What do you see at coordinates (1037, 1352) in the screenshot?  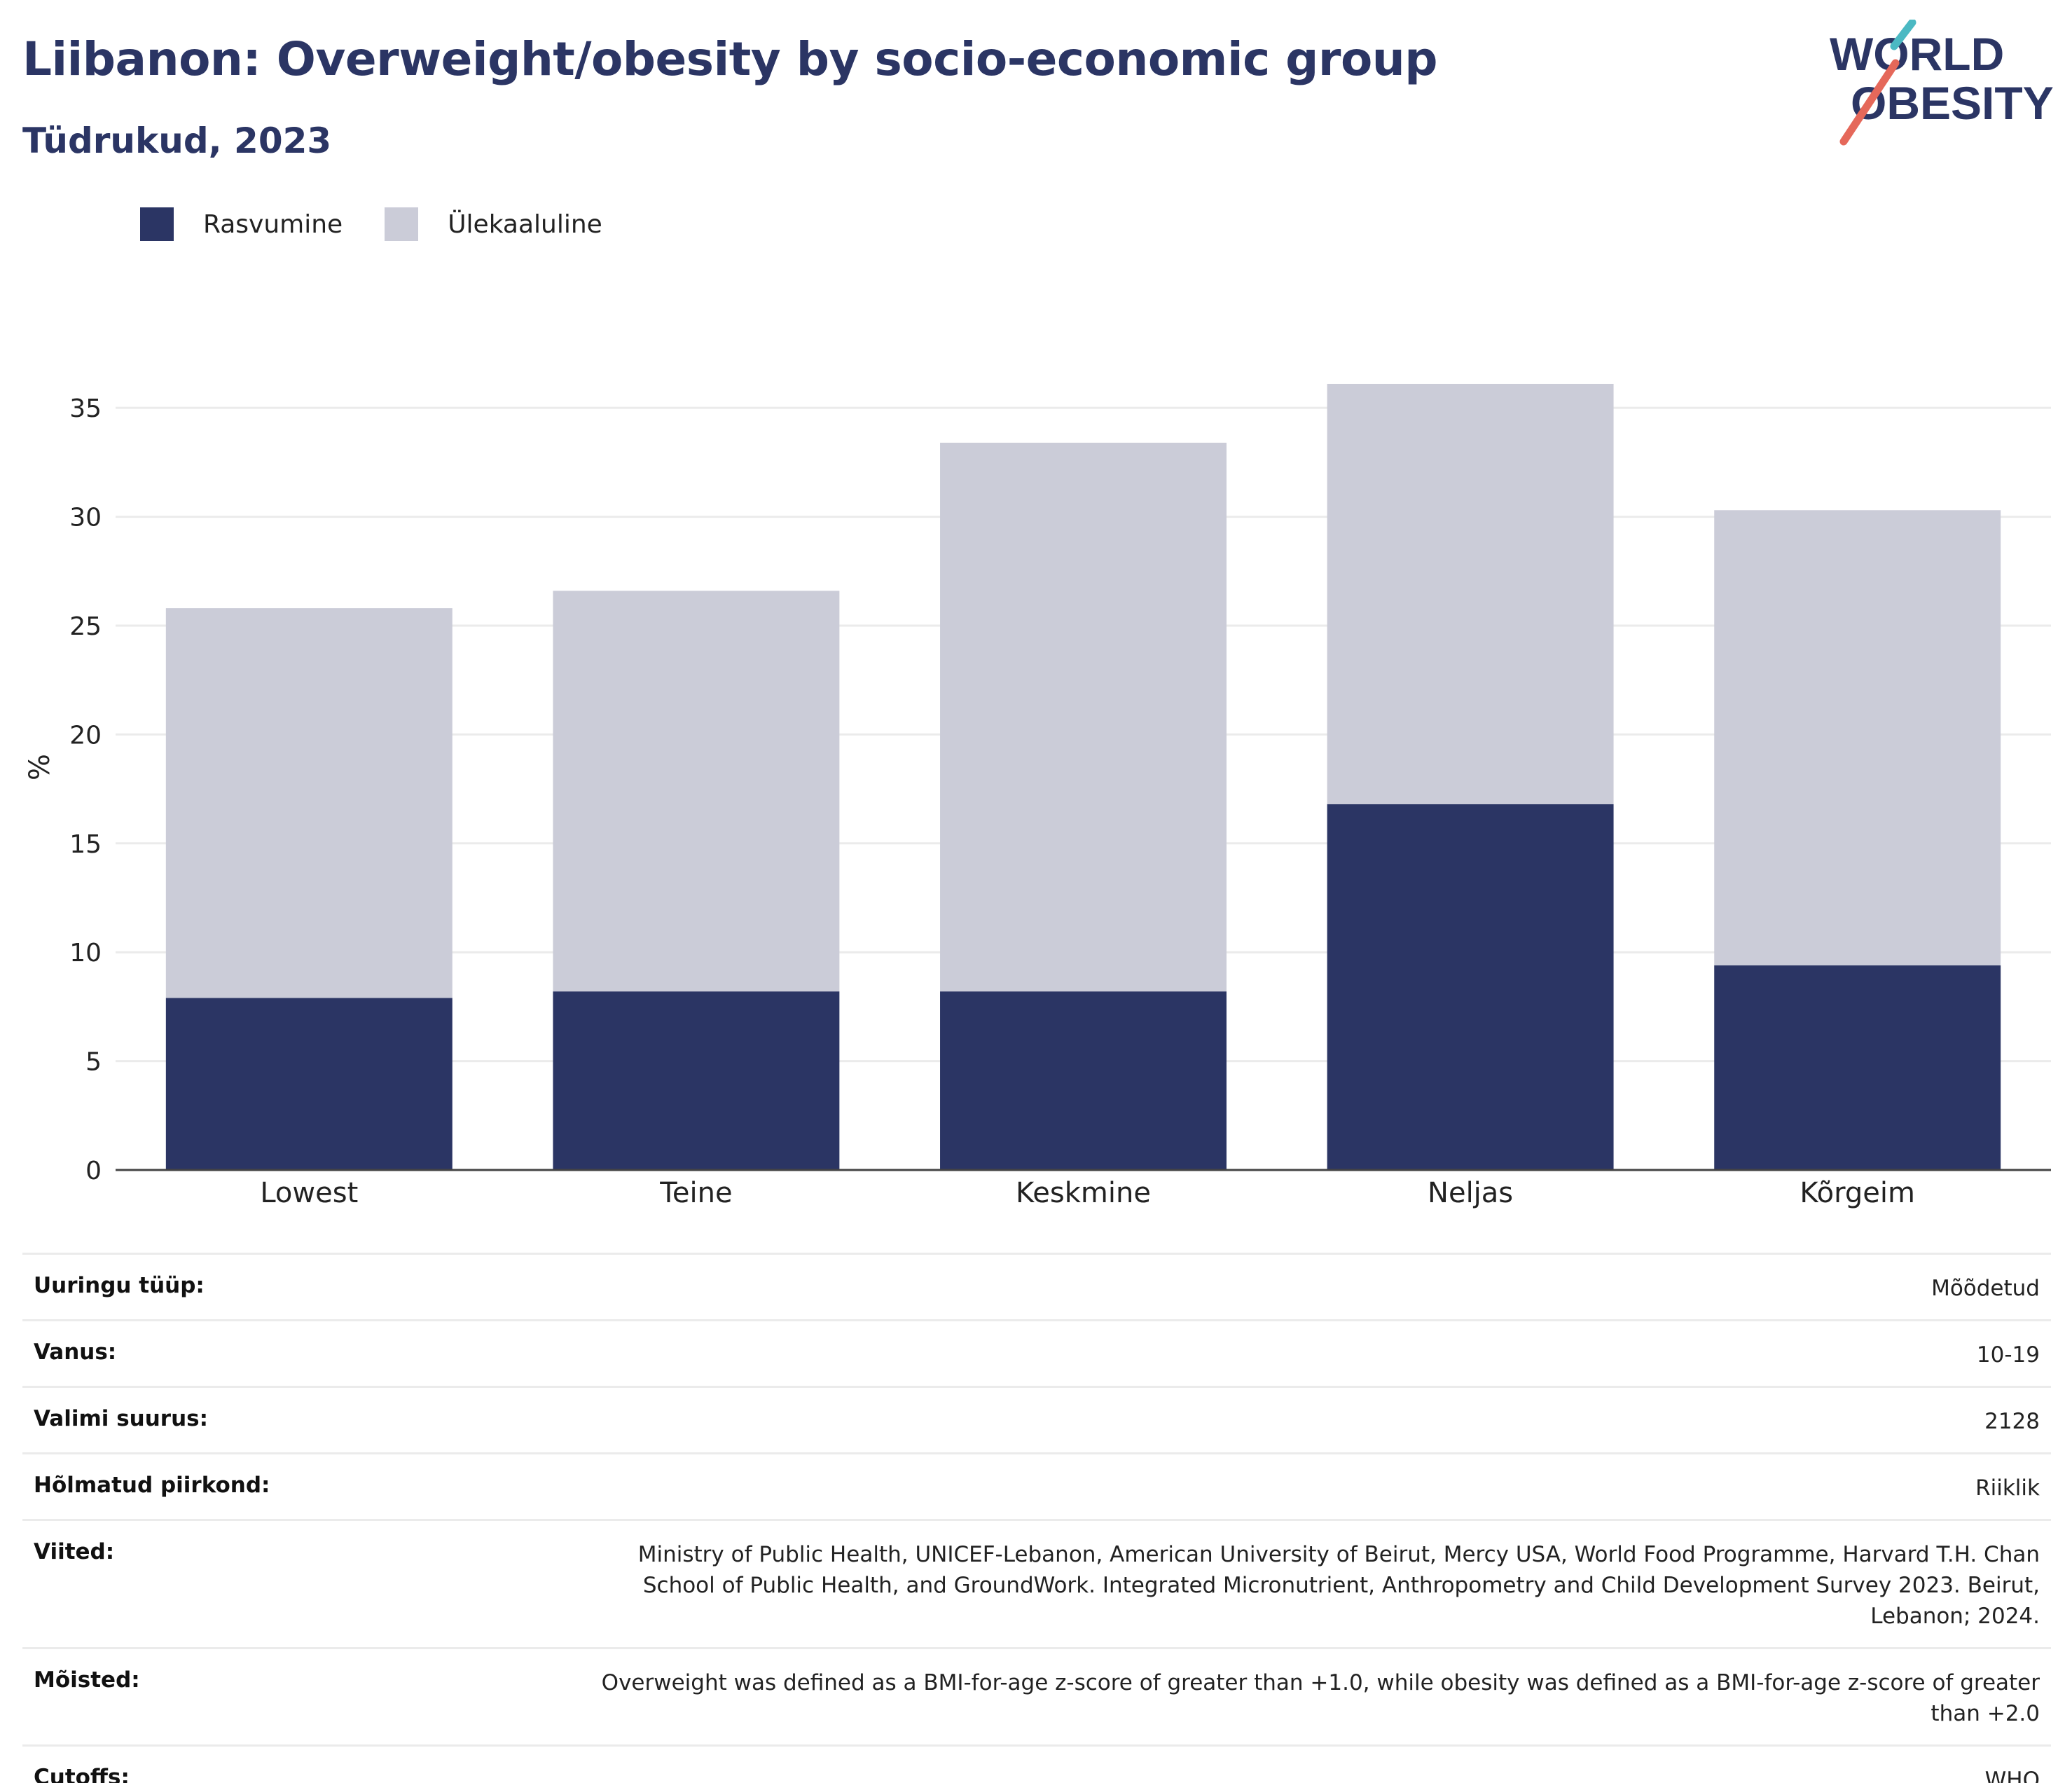 I see `meta-row: Vanus: 10-19` at bounding box center [1037, 1352].